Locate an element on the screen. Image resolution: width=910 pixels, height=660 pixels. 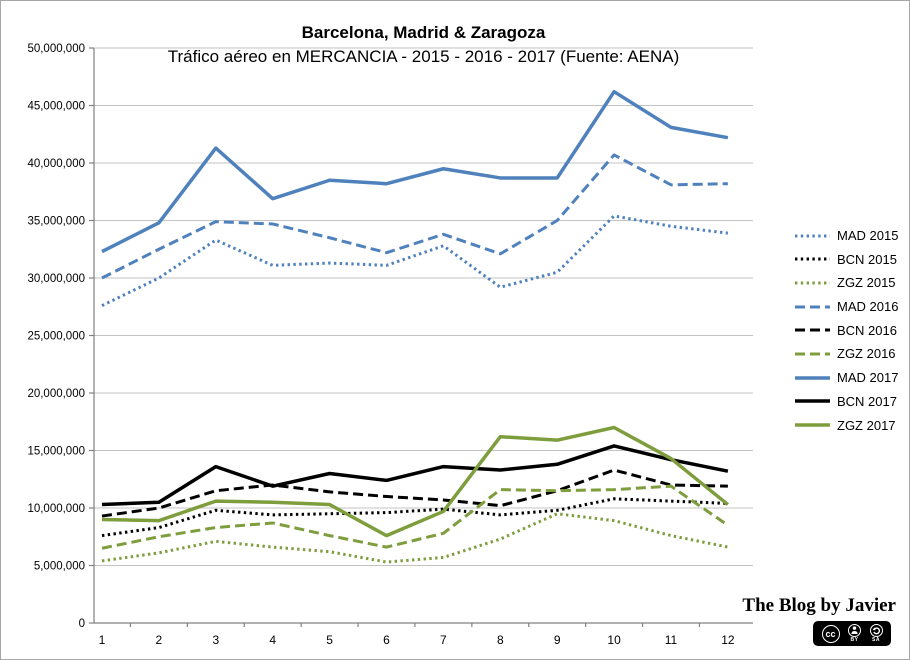
cc-sa-group: SA is located at coordinates (876, 633).